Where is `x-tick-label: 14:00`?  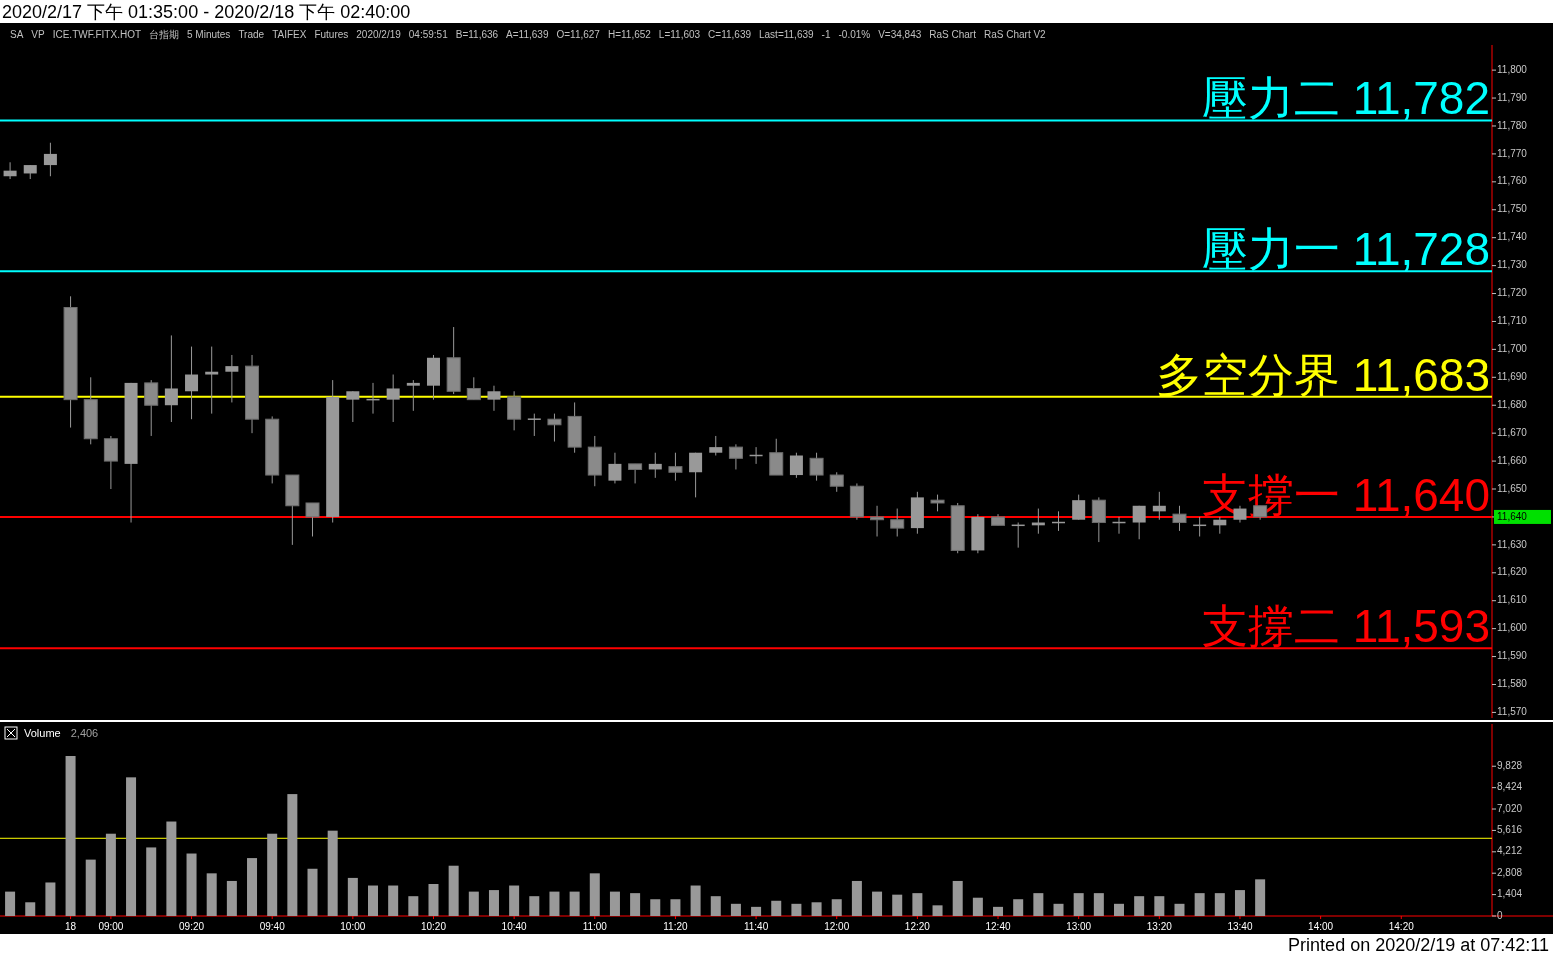
x-tick-label: 14:00 is located at coordinates (1321, 926).